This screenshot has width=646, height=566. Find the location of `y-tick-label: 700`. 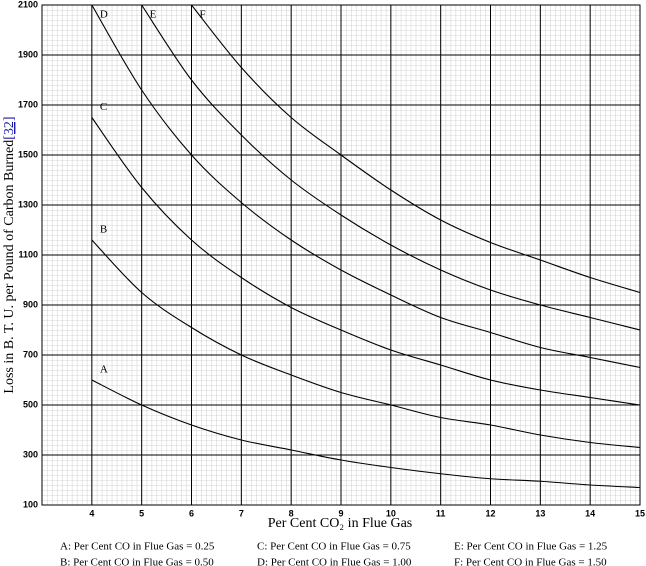

y-tick-label: 700 is located at coordinates (30, 354).